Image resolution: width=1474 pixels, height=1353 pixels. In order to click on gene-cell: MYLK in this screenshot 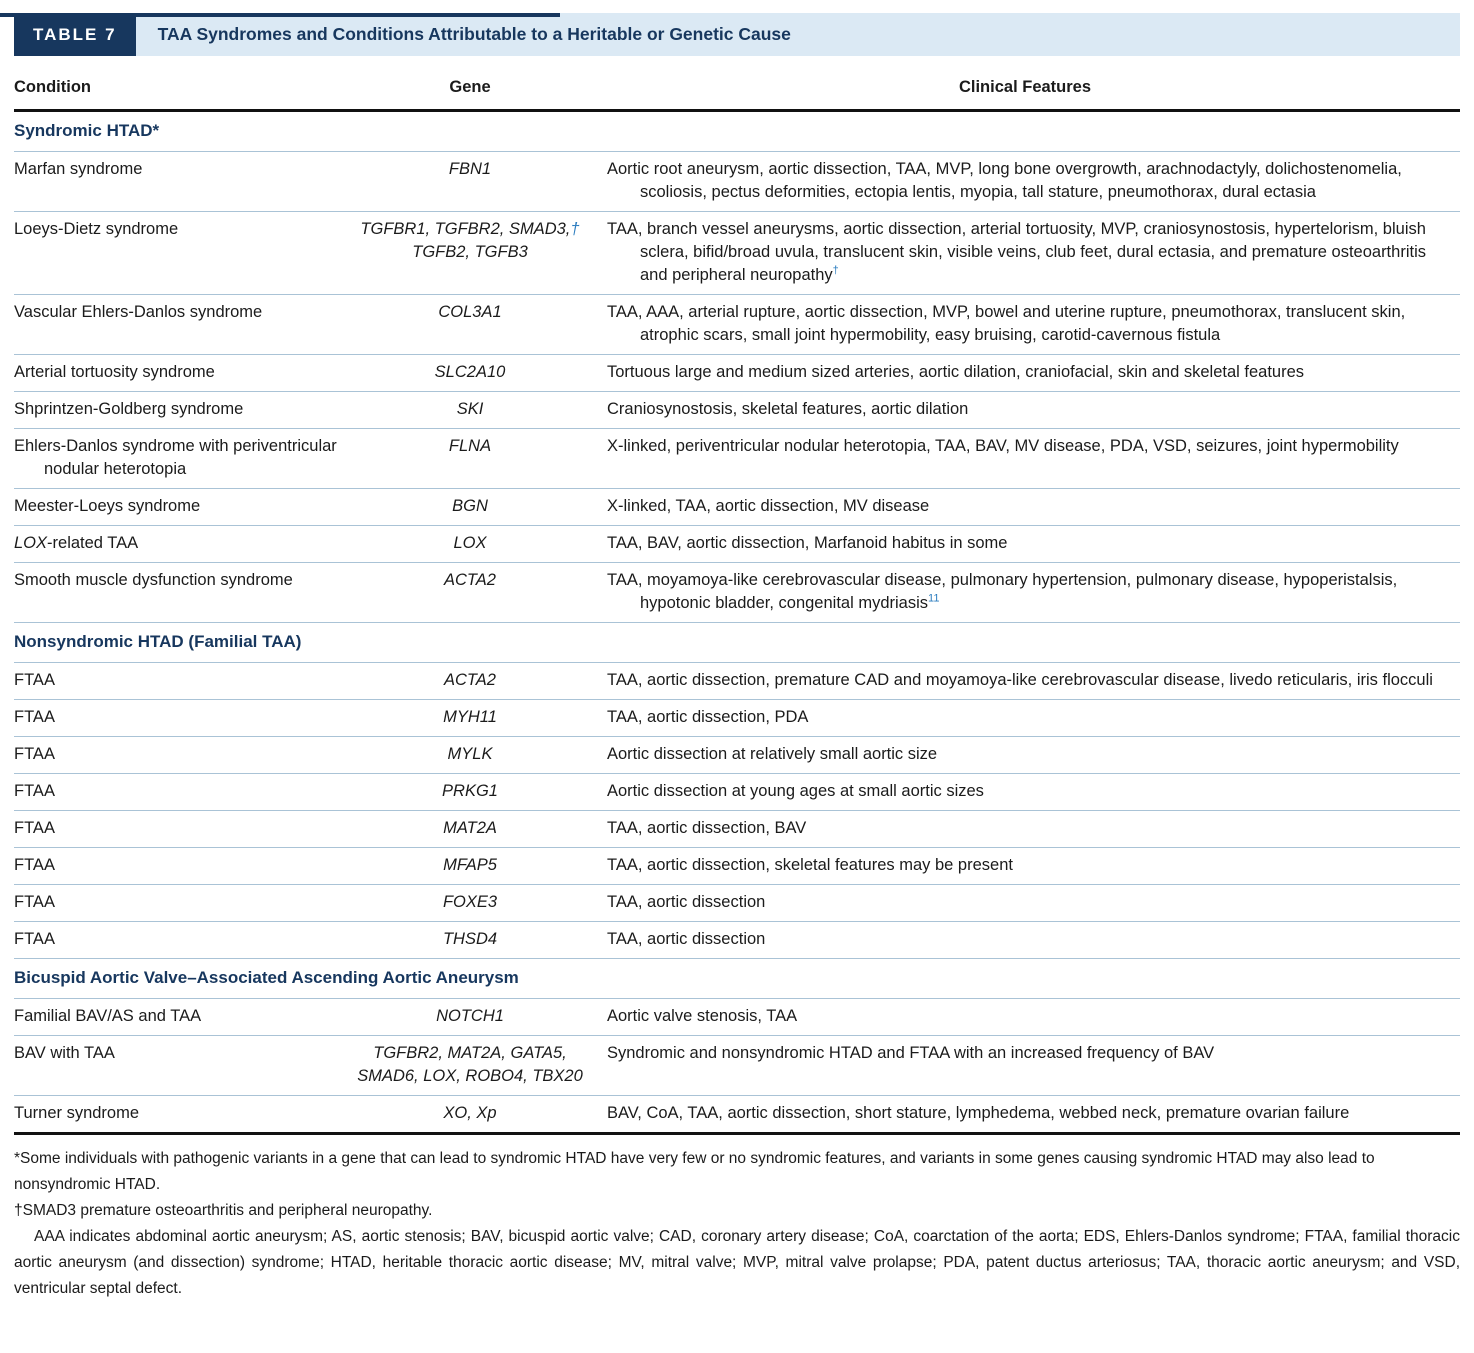, I will do `click(470, 754)`.